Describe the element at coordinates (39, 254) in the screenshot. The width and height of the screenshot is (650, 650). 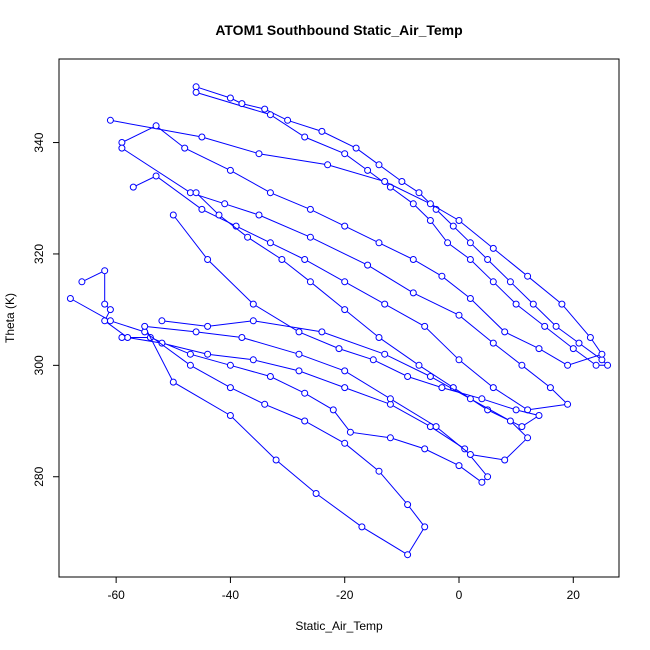
I see `y-tick-label: 320` at that location.